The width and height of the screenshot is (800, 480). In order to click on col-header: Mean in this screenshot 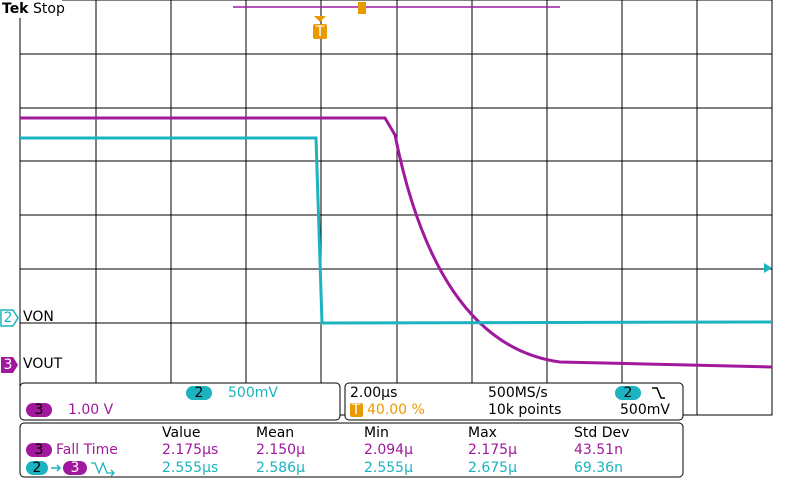, I will do `click(275, 433)`.